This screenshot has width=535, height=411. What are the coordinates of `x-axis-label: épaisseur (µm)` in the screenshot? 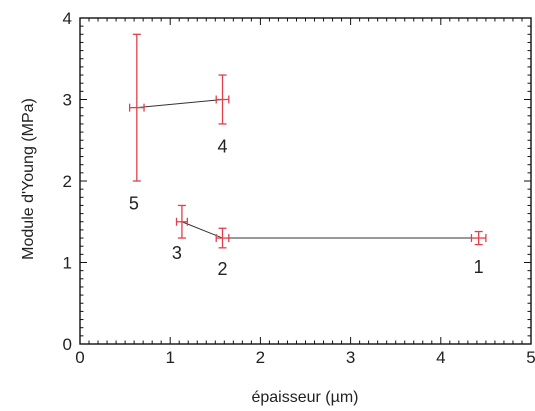 It's located at (304, 397).